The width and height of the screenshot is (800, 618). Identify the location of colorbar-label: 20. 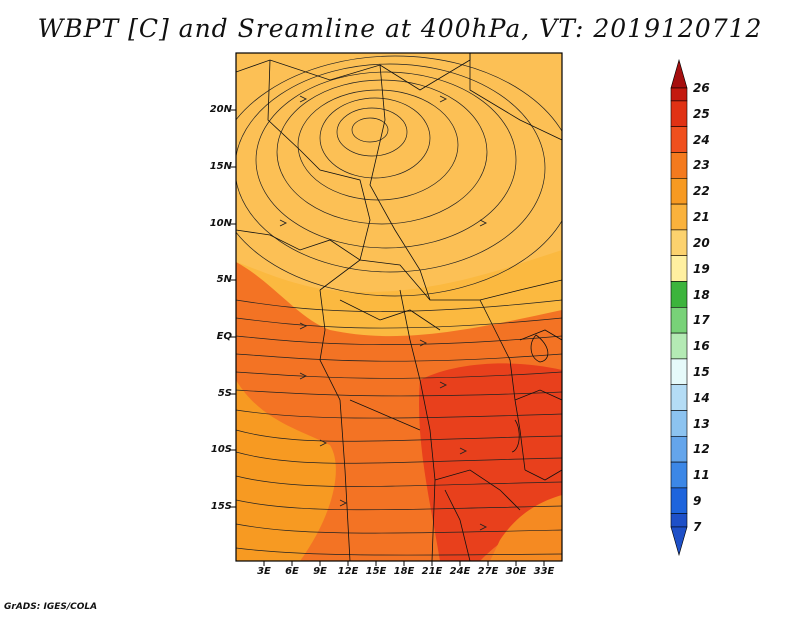
(701, 243).